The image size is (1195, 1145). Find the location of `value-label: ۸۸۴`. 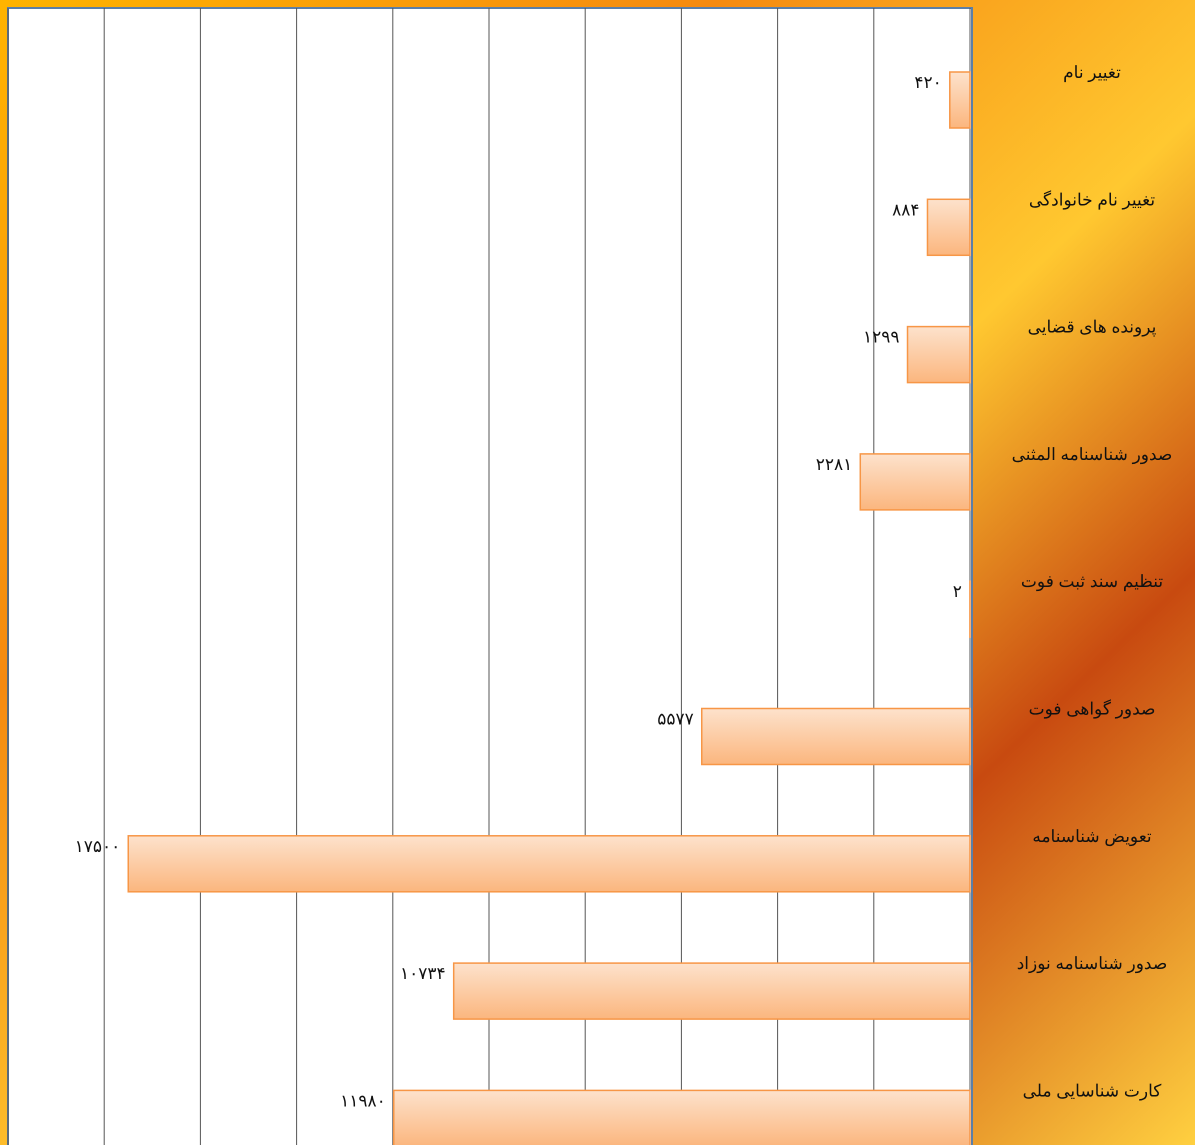

value-label: ۸۸۴ is located at coordinates (905, 209).